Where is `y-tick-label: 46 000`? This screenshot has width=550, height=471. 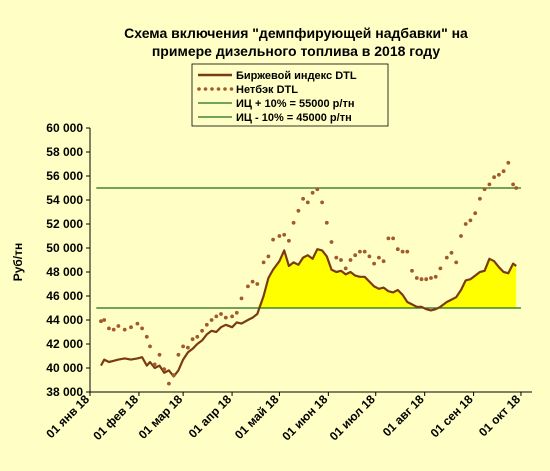
y-tick-label: 46 000 is located at coordinates (64, 296).